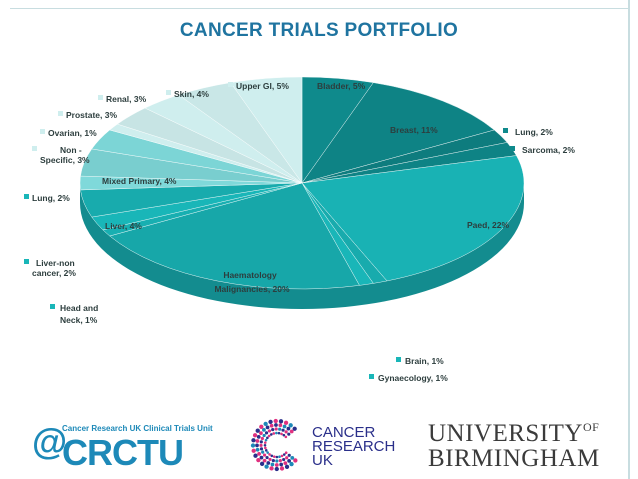 This screenshot has height=479, width=638. Describe the element at coordinates (629, 239) in the screenshot. I see `slide-frame-right` at that location.